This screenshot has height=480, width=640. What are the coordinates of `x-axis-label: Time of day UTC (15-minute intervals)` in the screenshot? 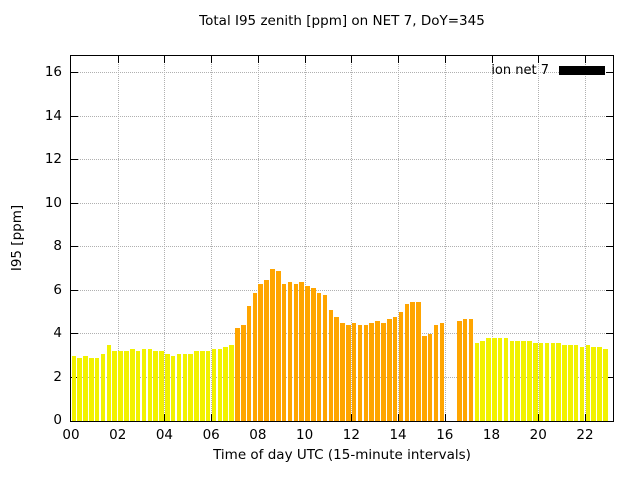 It's located at (342, 455).